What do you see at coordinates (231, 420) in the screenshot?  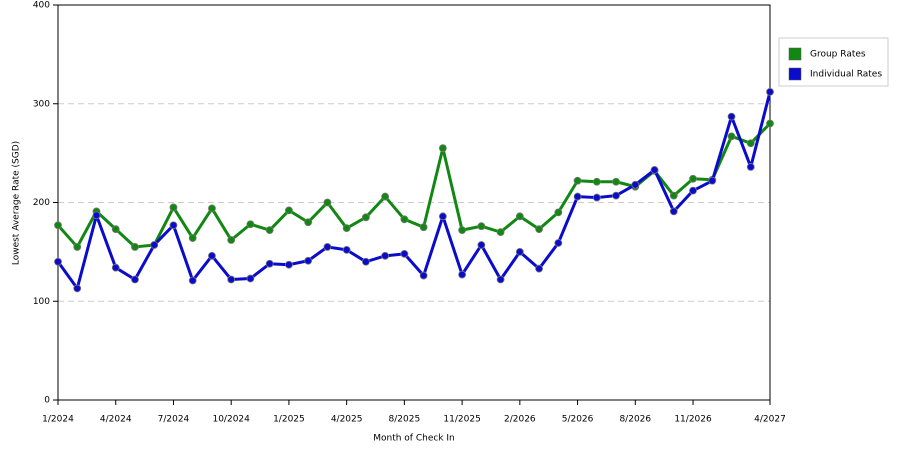 I see `x-tick-label: 10/2024` at bounding box center [231, 420].